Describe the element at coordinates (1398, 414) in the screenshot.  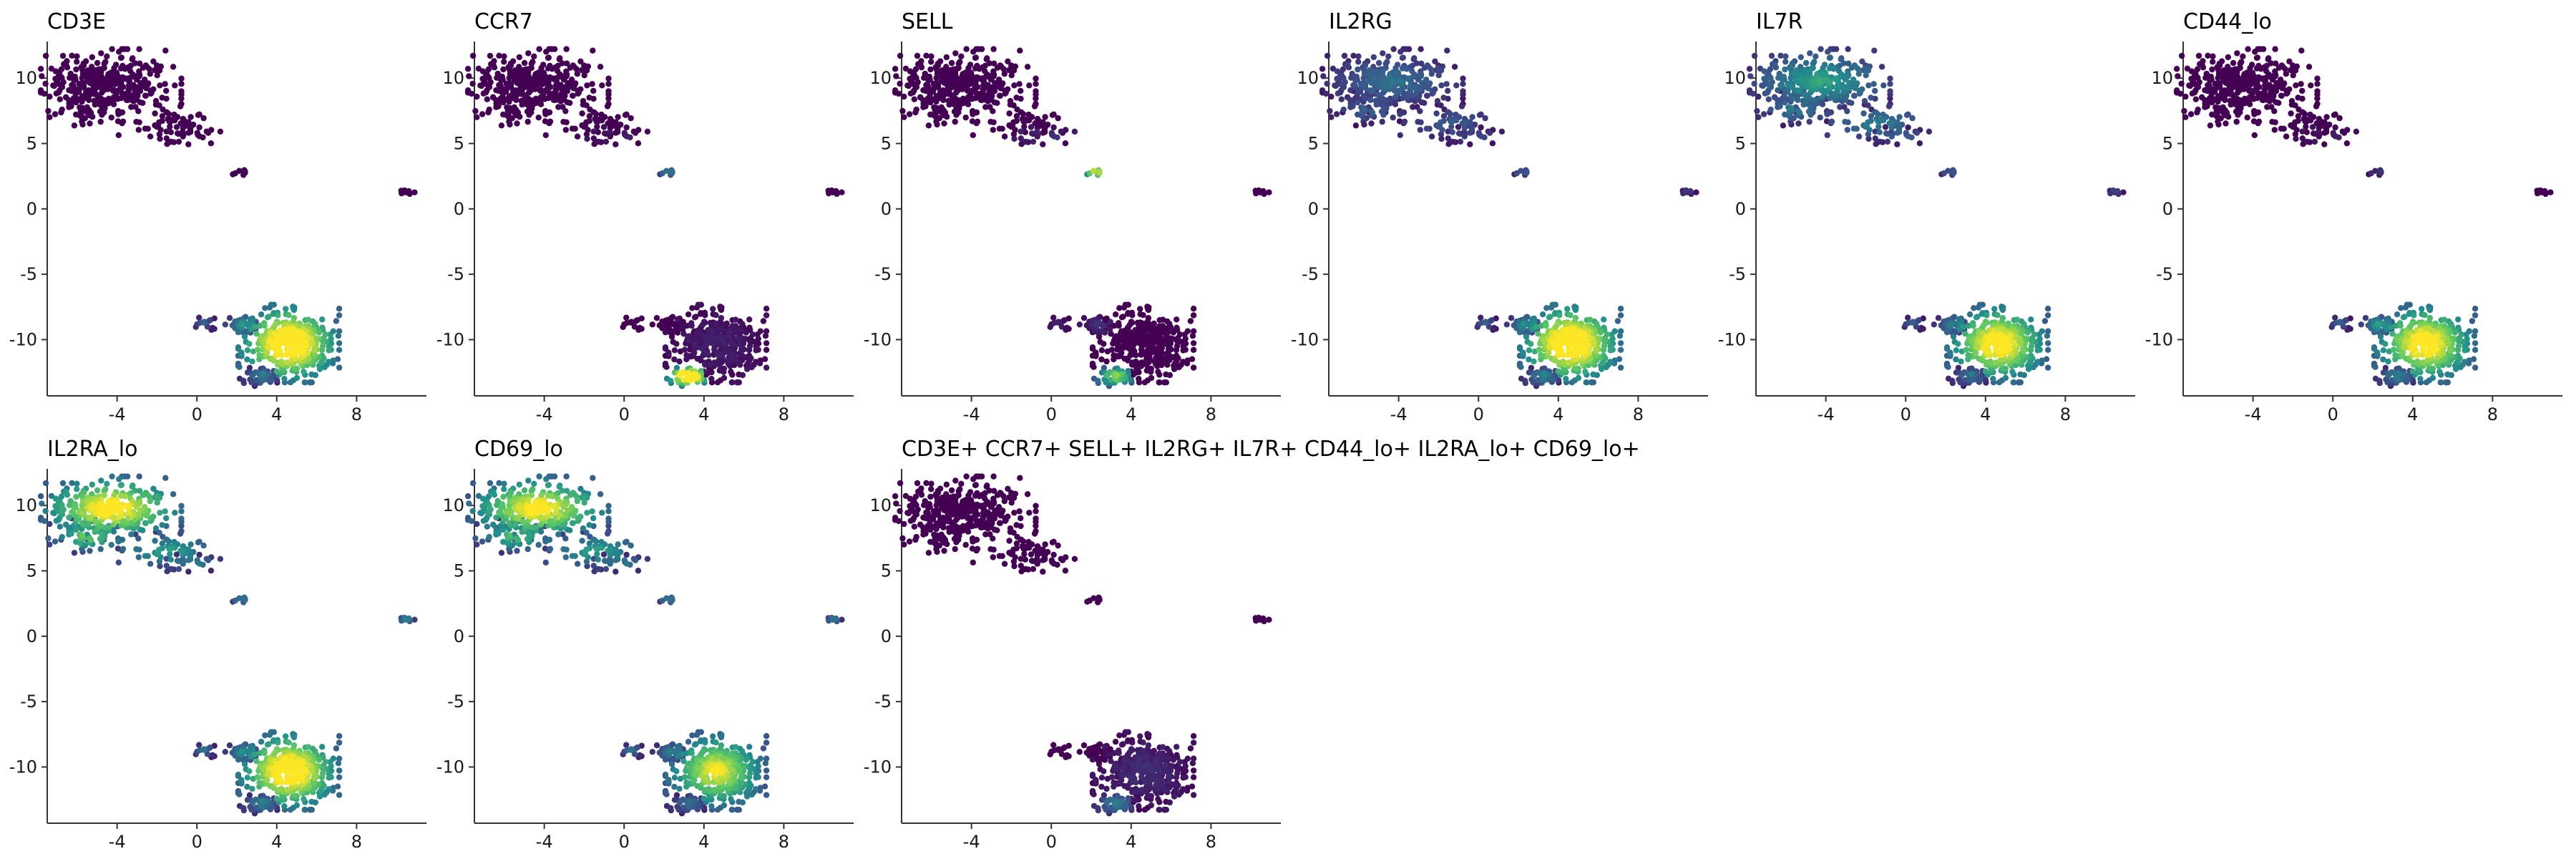
I see `x-tick-label: -4` at that location.